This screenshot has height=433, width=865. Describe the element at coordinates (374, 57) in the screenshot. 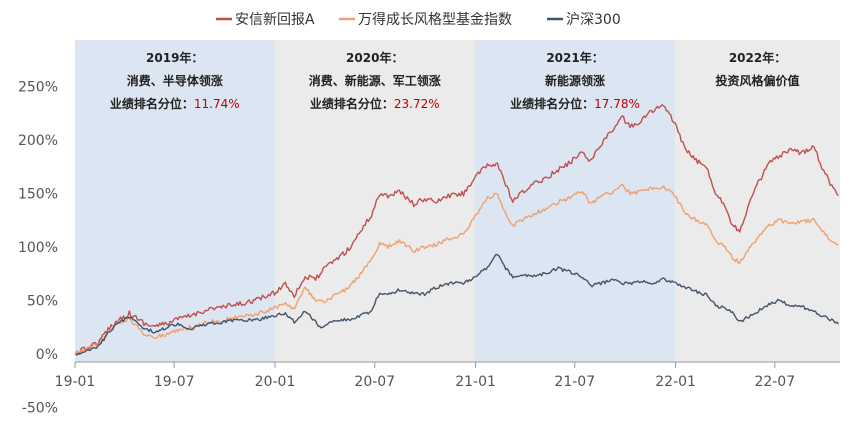

I see `period-annotation-1-0: 2020年：` at that location.